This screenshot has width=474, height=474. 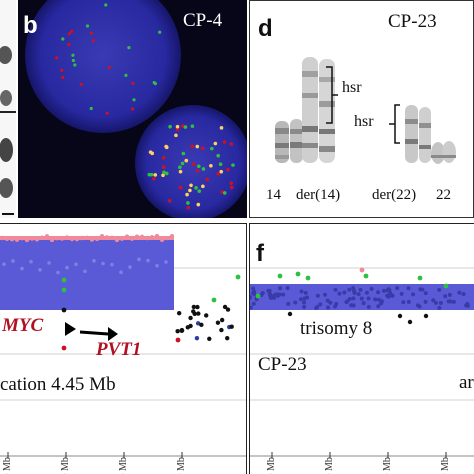 What do you see at coordinates (466, 382) in the screenshot?
I see `panel-f-cut-text: ar` at bounding box center [466, 382].